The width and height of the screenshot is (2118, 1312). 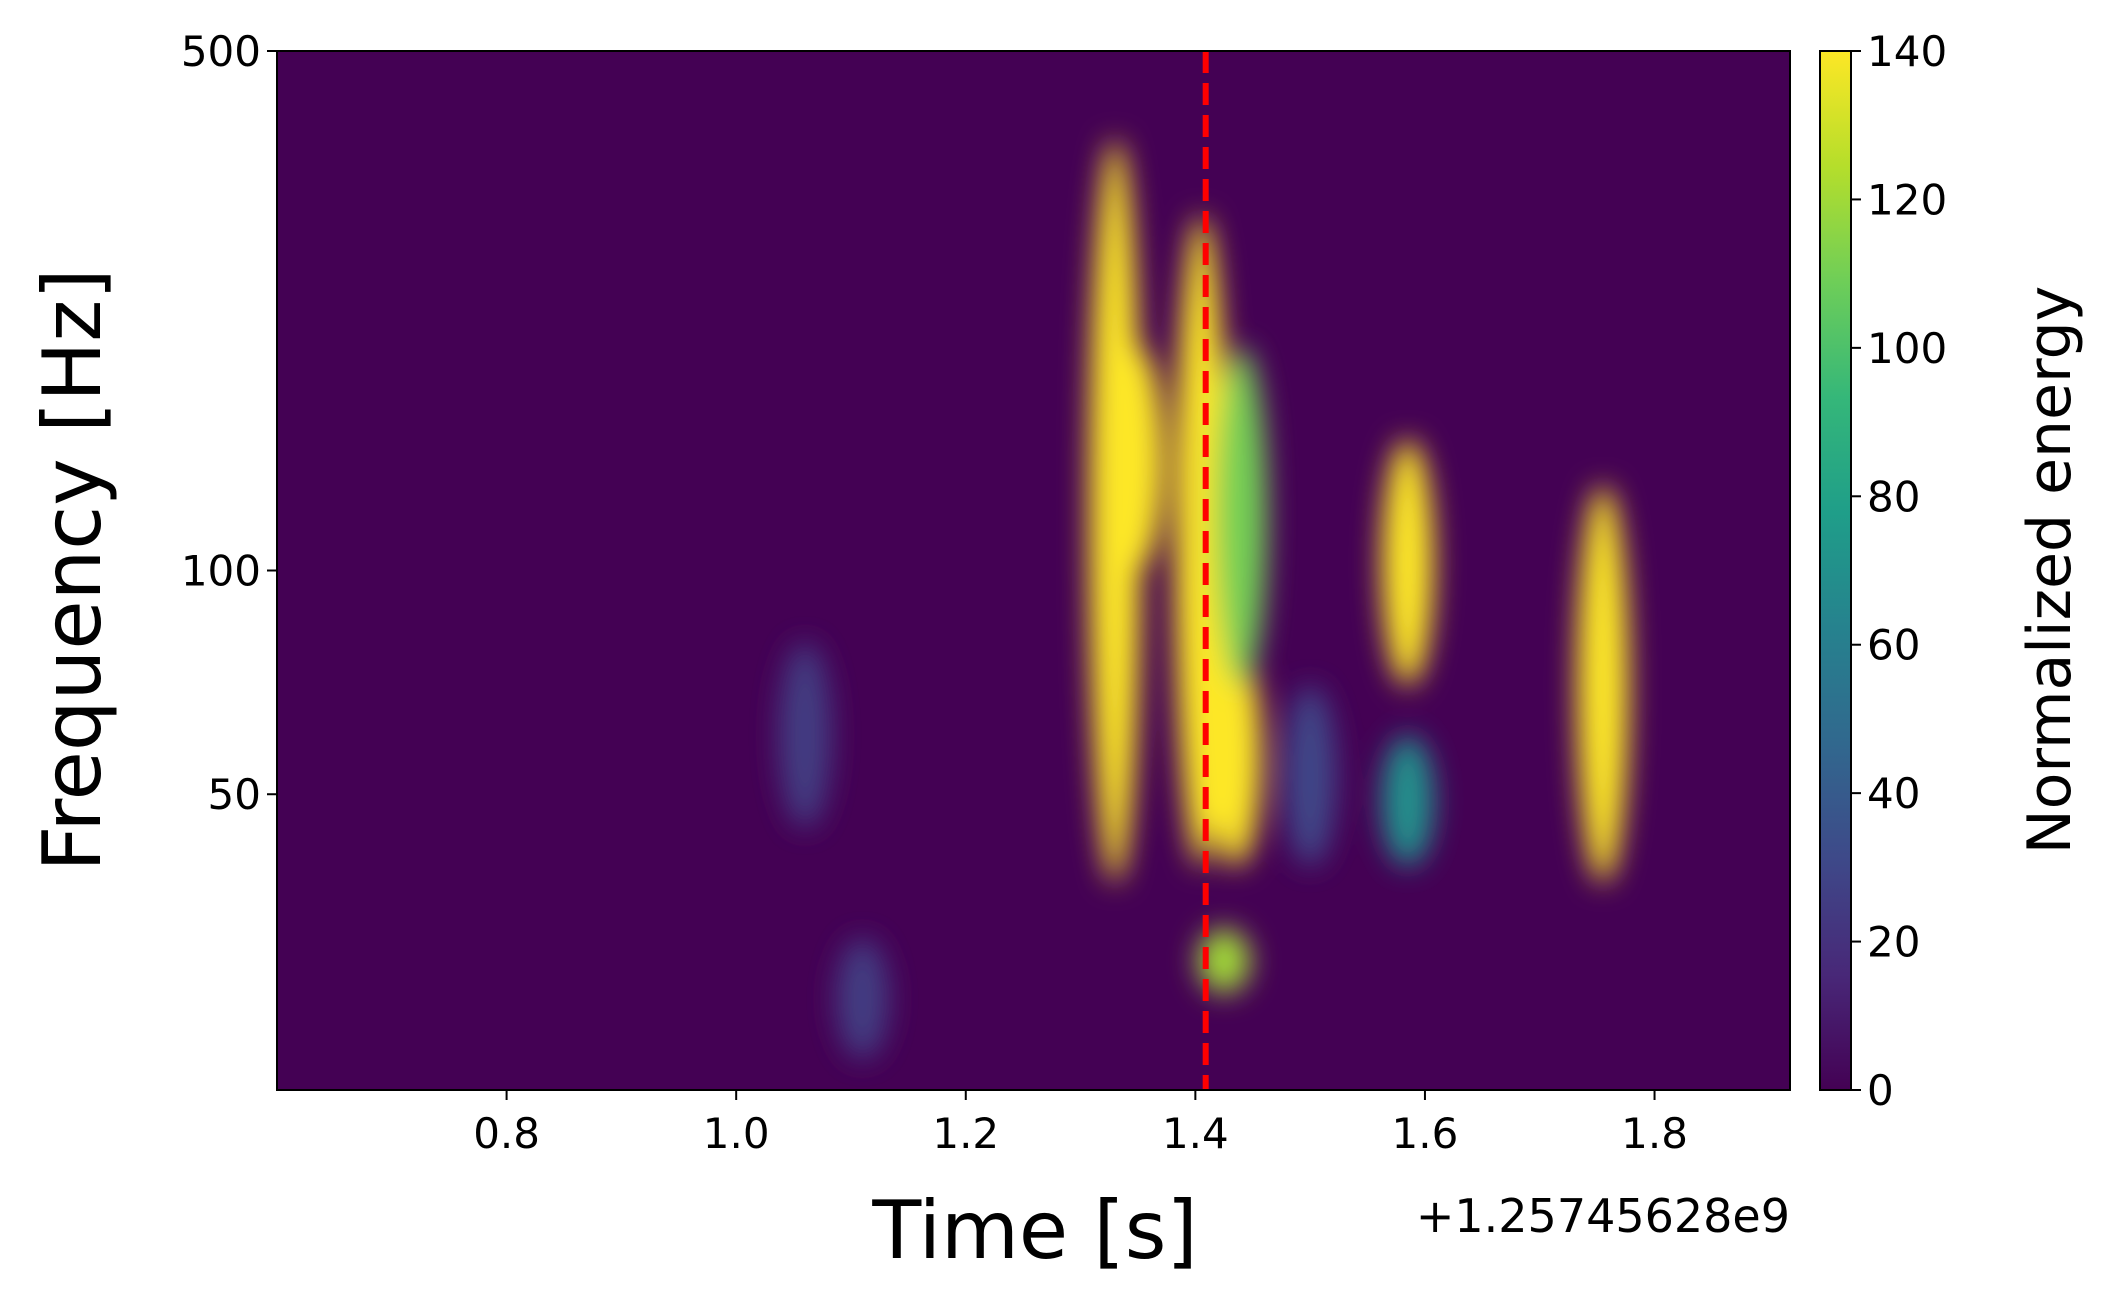 I want to click on colorbar-tick-label: 100, so click(x=1907, y=348).